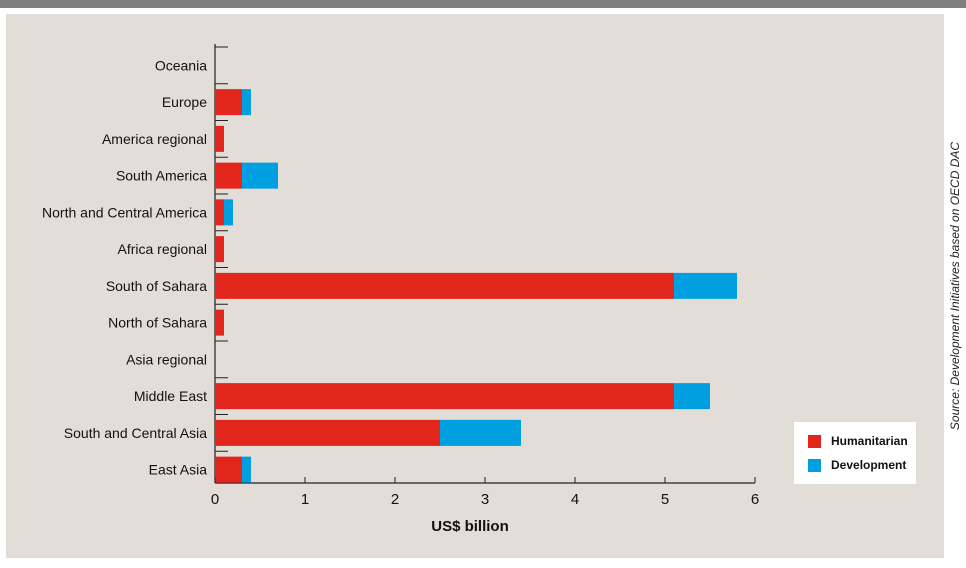  Describe the element at coordinates (575, 499) in the screenshot. I see `x-tick-label: 4` at that location.